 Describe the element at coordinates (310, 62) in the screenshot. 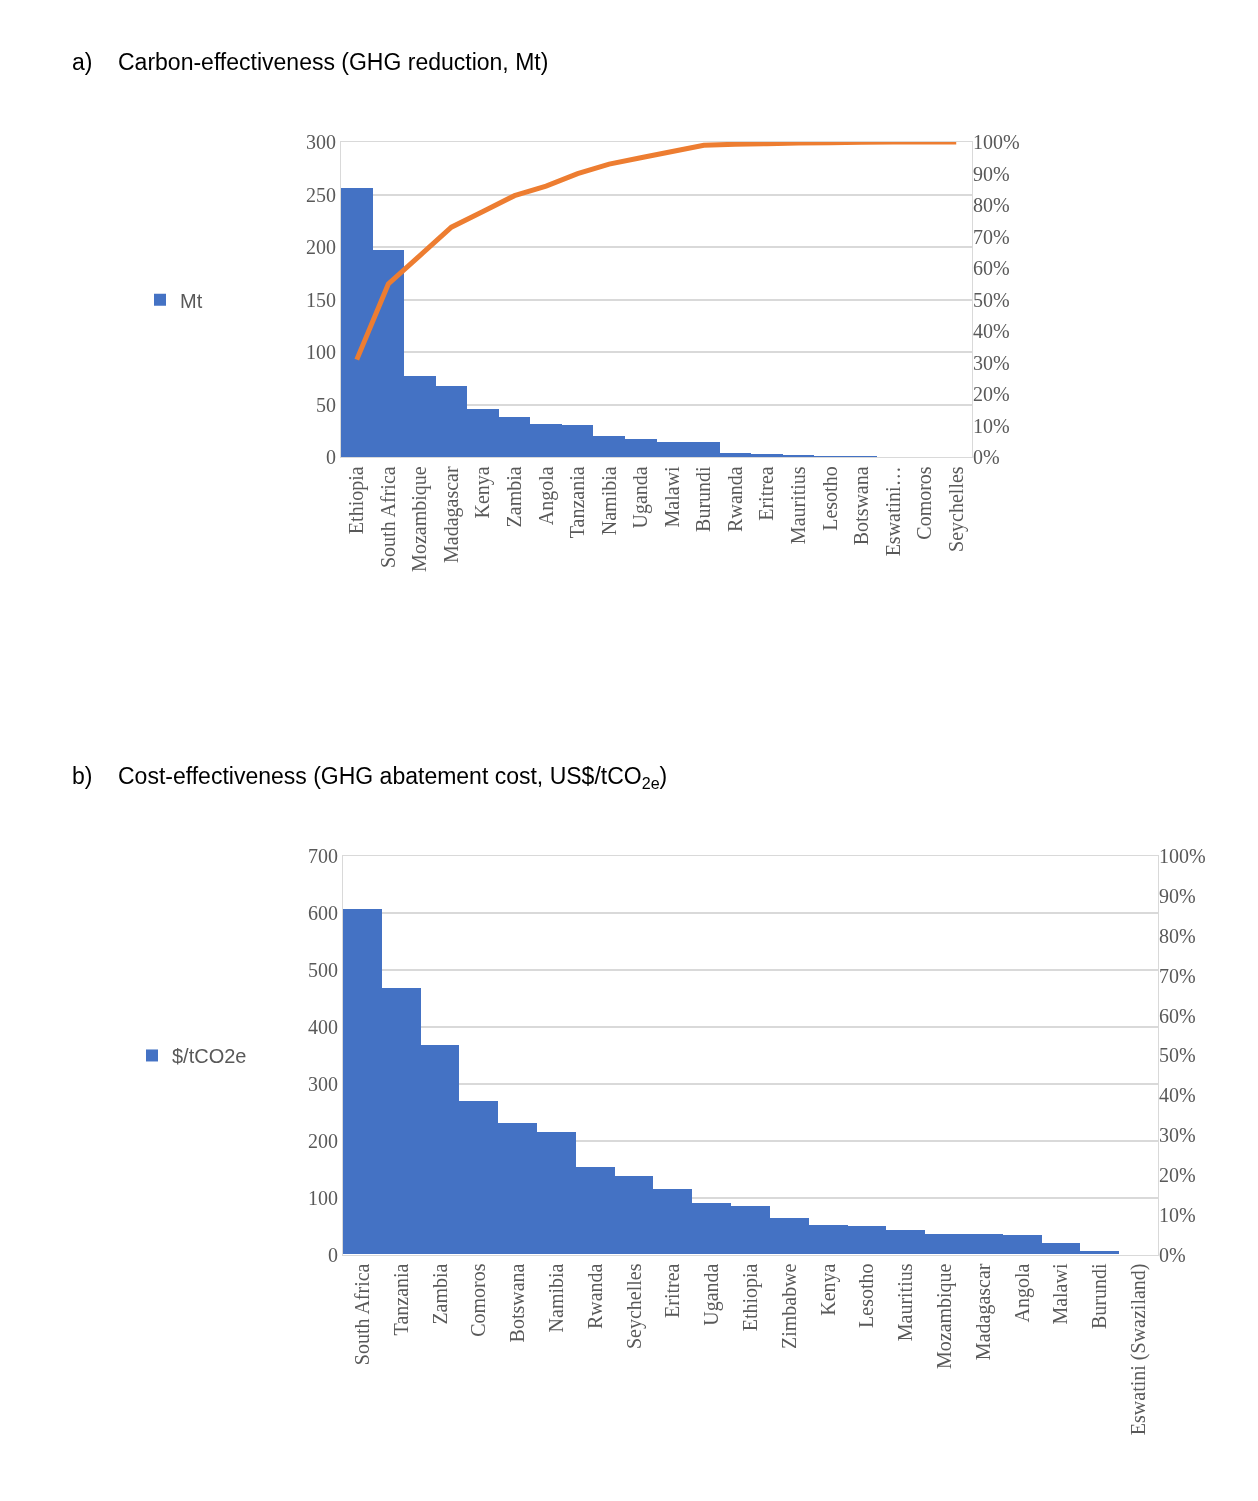

I see `chart-title: a) Carbon-effectiveness (GHG reduction, Mt)` at that location.